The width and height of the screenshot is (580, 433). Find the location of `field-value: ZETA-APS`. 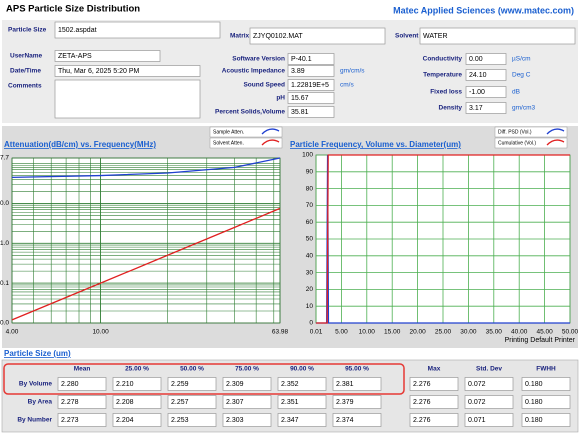

field-value: ZETA-APS is located at coordinates (75, 56).